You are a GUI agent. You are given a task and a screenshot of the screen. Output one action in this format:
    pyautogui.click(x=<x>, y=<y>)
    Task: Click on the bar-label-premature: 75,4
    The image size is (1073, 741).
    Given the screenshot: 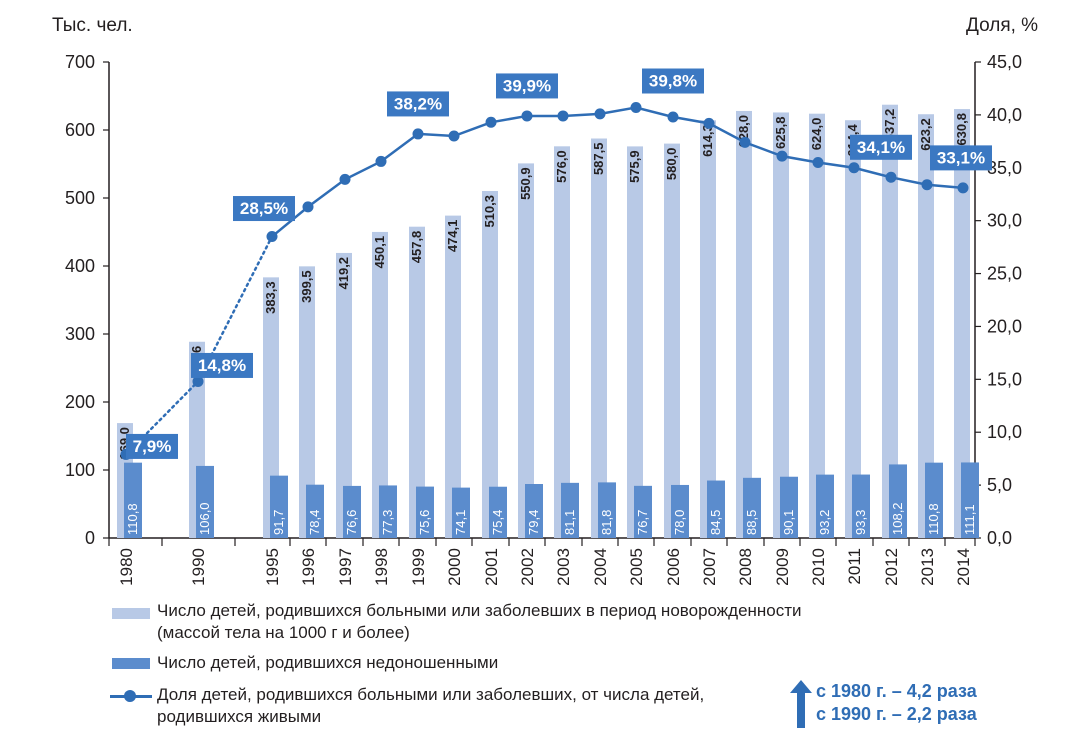 What is the action you would take?
    pyautogui.click(x=497, y=522)
    